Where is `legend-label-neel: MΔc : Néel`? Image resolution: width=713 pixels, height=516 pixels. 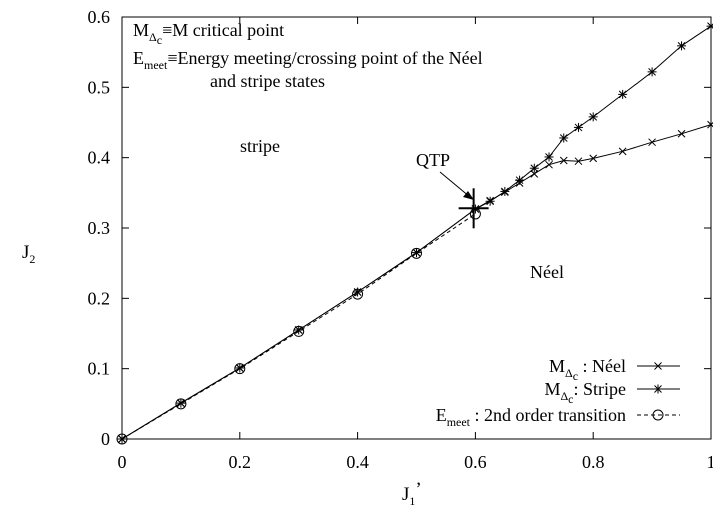
legend-label-neel: MΔc : Néel is located at coordinates (587, 369).